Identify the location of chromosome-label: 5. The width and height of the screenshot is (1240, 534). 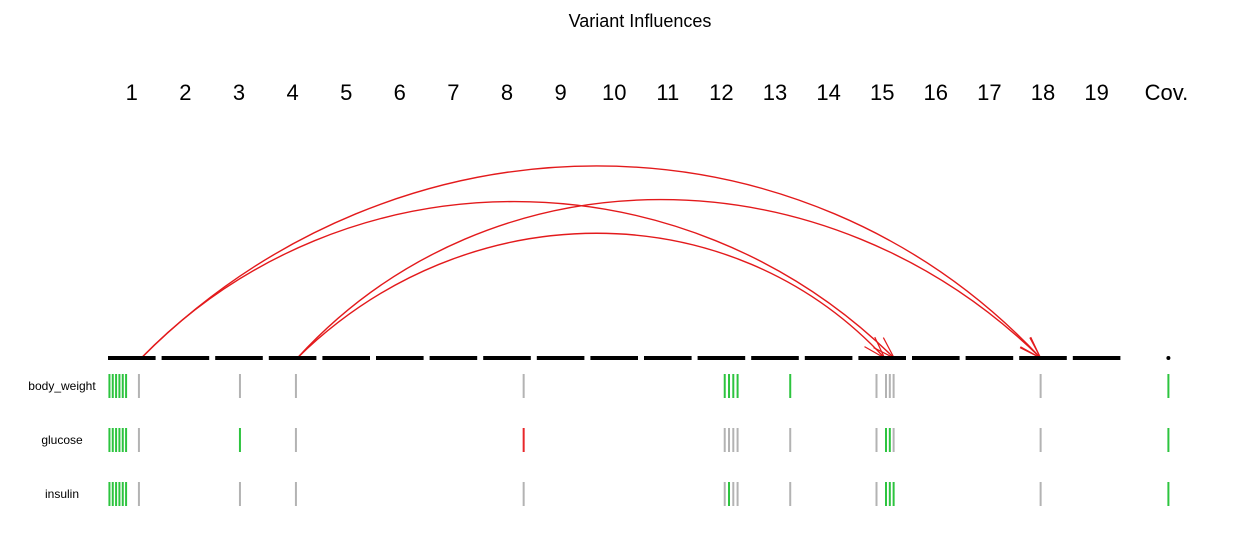
(346, 92).